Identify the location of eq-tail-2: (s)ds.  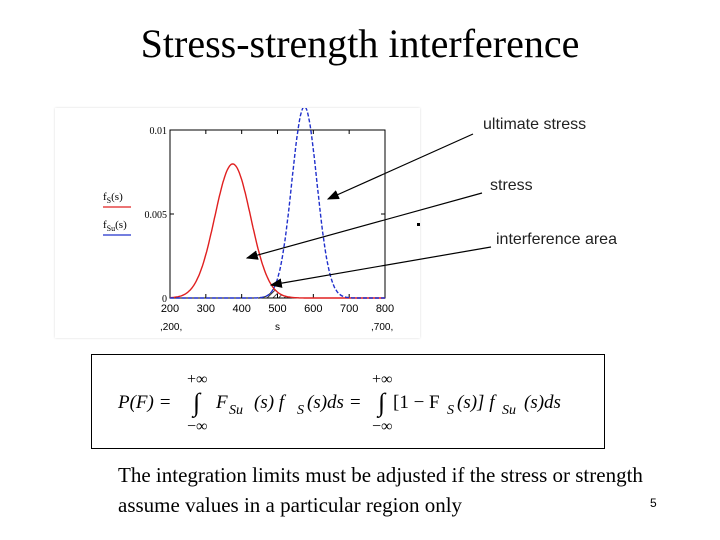
(542, 402).